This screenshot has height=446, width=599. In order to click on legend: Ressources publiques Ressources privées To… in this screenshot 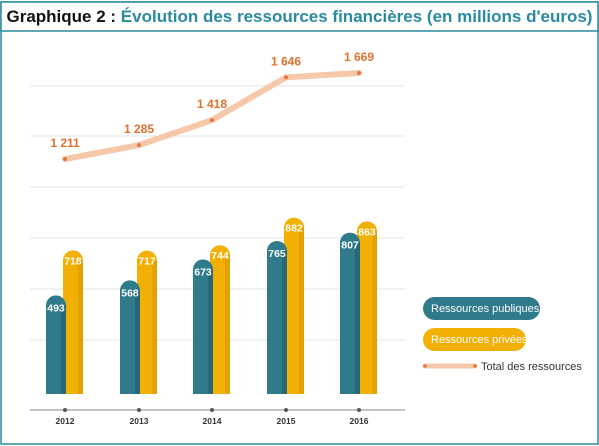, I will do `click(502, 335)`.